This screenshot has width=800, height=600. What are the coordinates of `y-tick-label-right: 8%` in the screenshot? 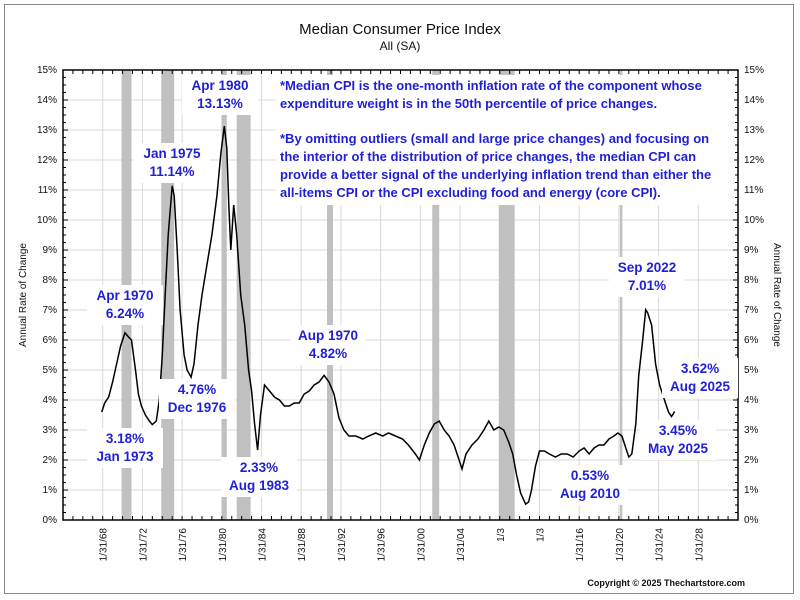 It's located at (751, 280).